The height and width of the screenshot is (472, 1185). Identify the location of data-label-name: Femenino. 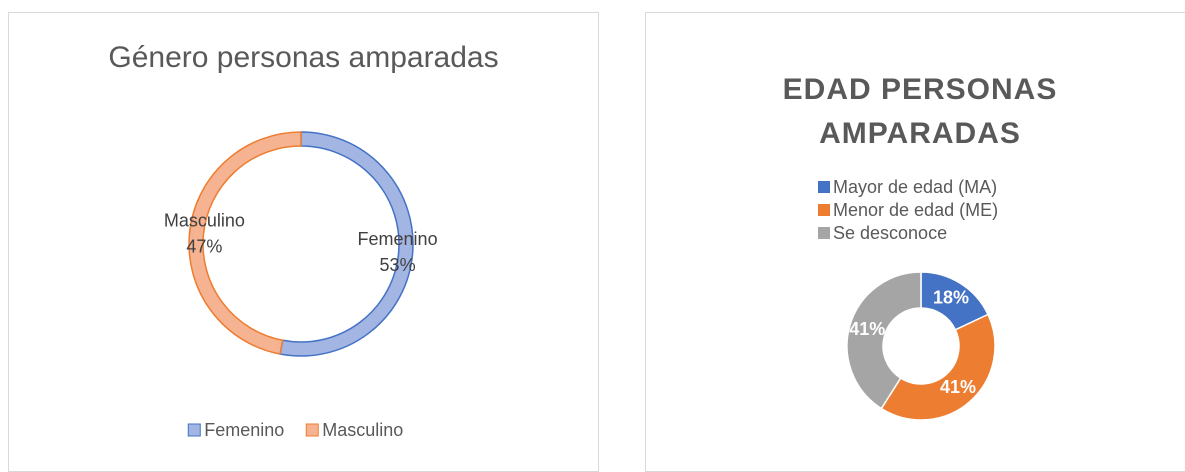
(398, 239).